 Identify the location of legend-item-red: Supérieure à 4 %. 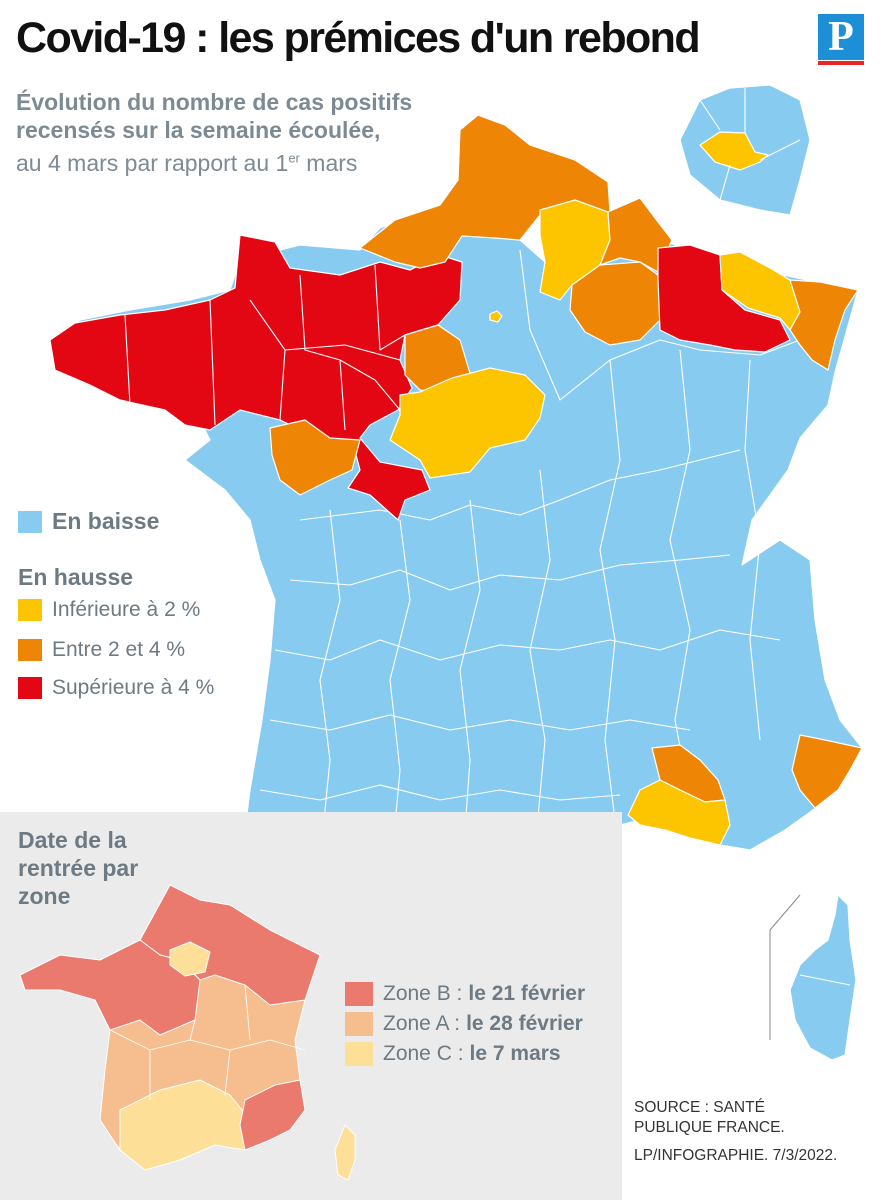
(116, 688).